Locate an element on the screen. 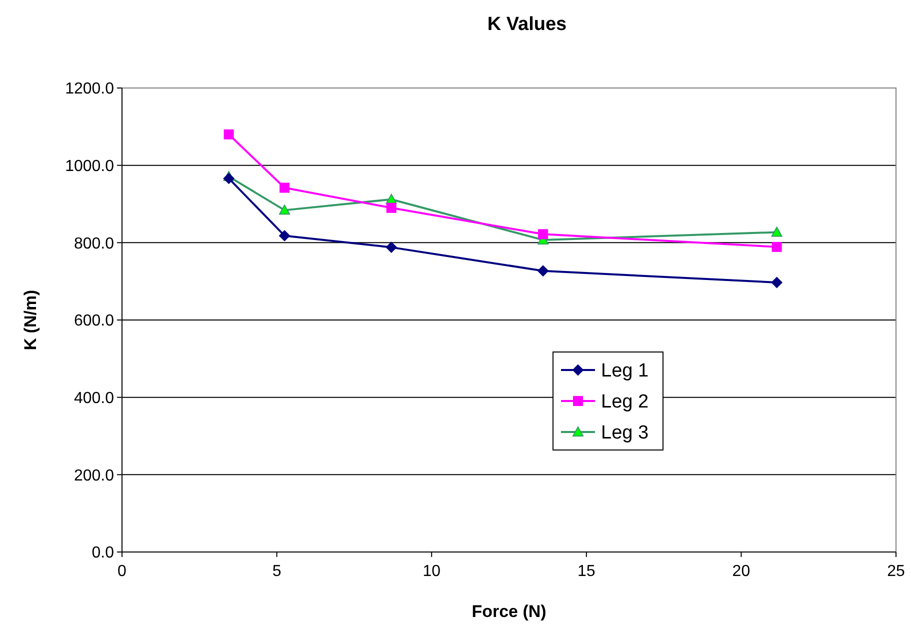 The height and width of the screenshot is (629, 911). y-tick-label: 1200.0 is located at coordinates (89, 89).